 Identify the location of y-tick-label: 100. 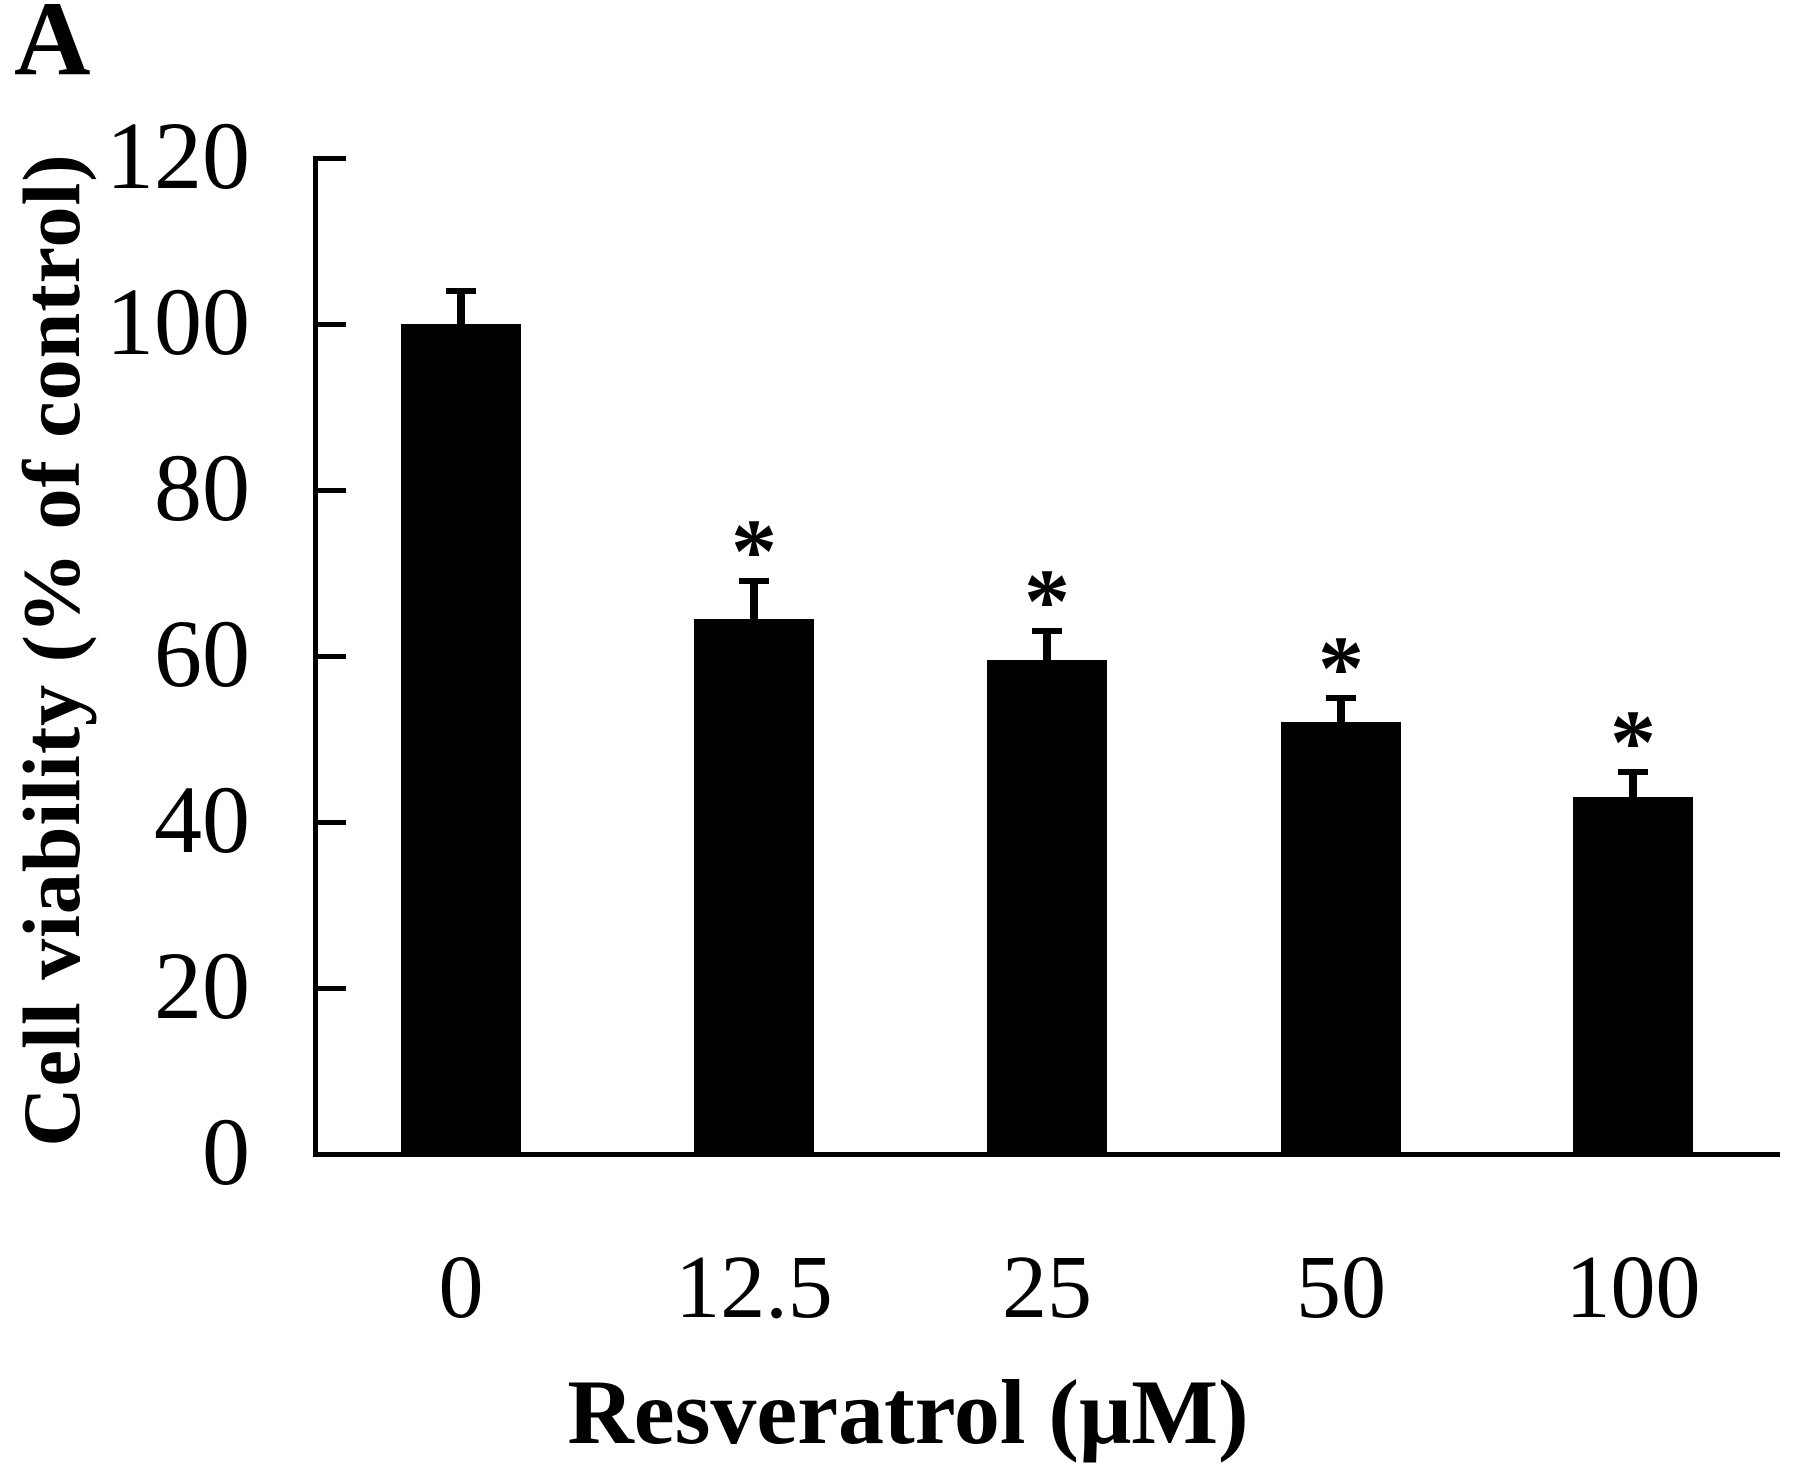
(178, 322).